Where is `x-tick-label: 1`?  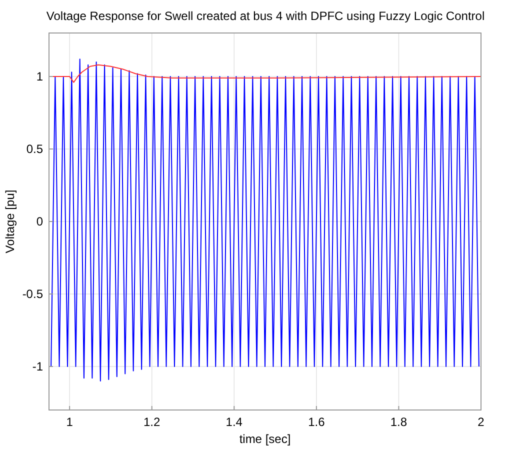 x-tick-label: 1 is located at coordinates (70, 422).